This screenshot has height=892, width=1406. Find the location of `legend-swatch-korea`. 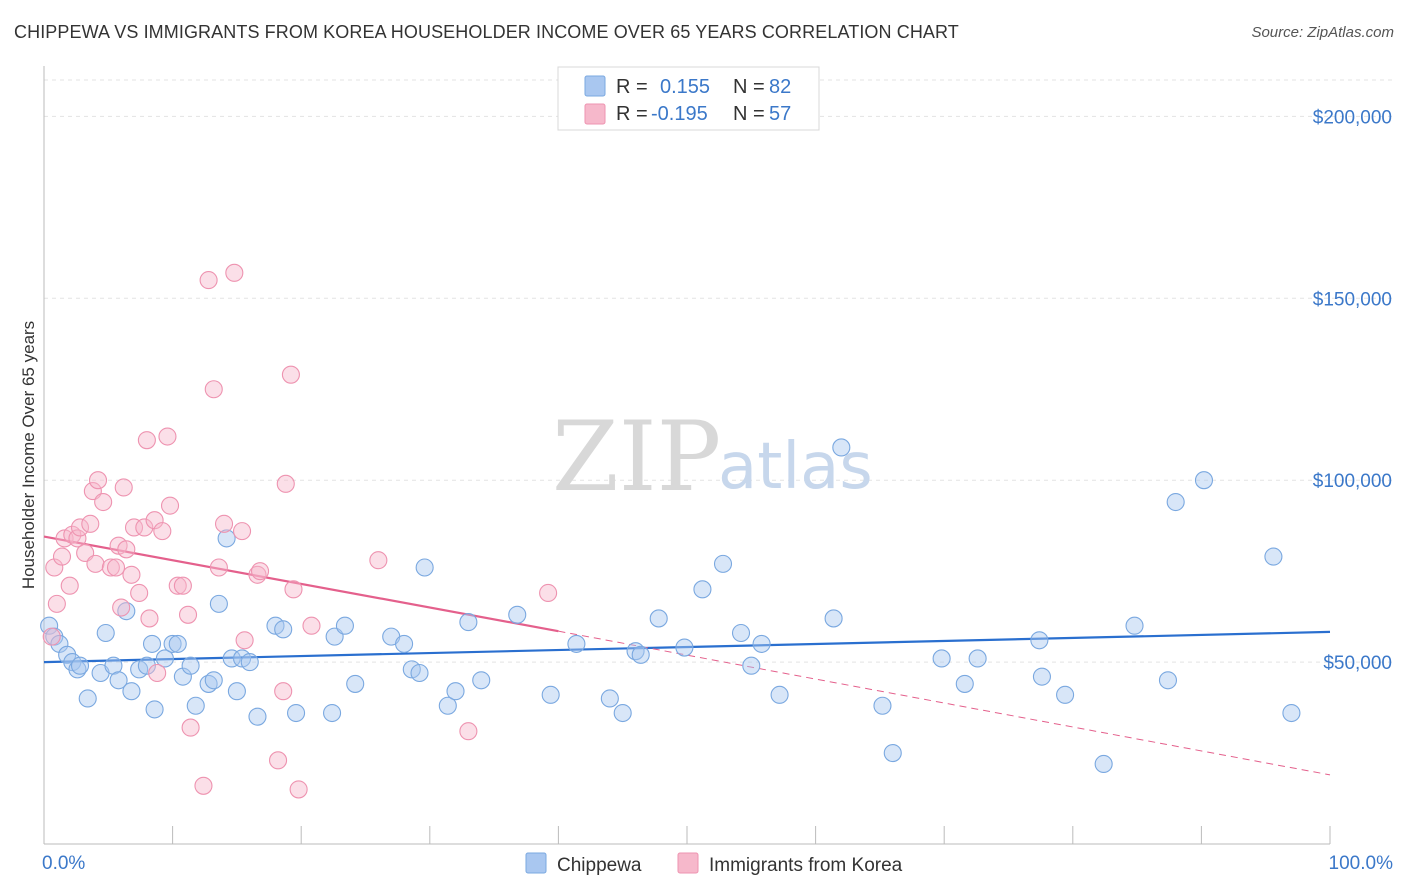

legend-swatch-korea is located at coordinates (595, 114).